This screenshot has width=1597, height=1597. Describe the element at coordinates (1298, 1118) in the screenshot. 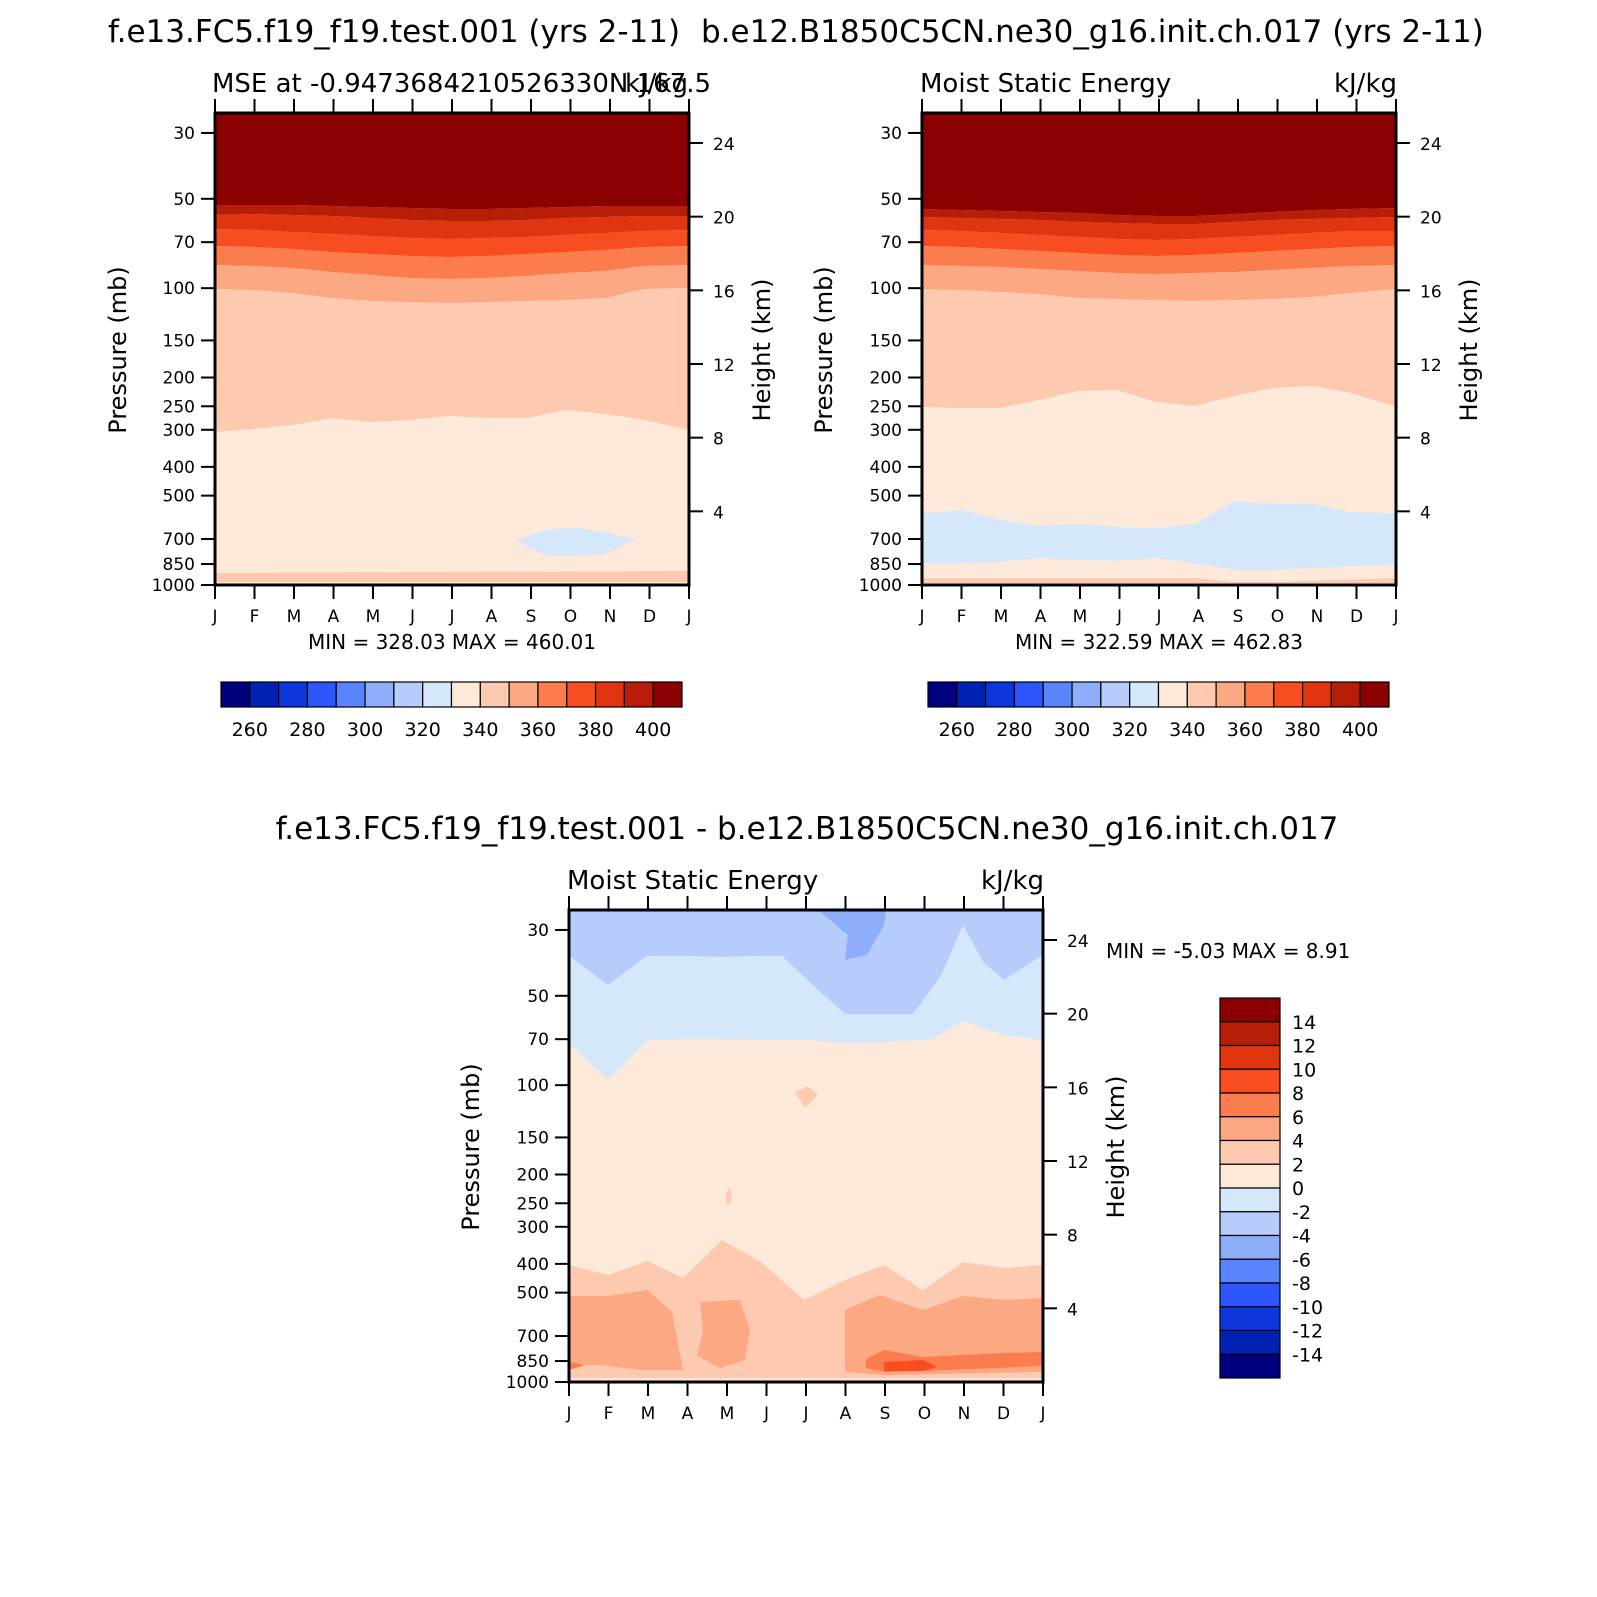

I see `colorbar-label: 6` at that location.